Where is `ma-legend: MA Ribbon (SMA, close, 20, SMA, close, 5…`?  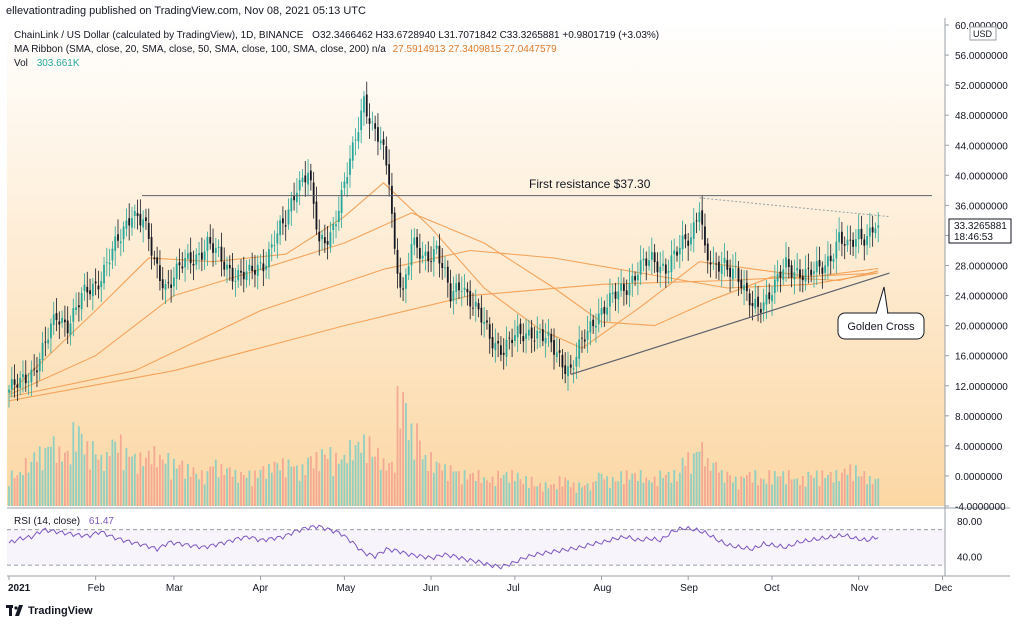 ma-legend: MA Ribbon (SMA, close, 20, SMA, close, 5… is located at coordinates (285, 50).